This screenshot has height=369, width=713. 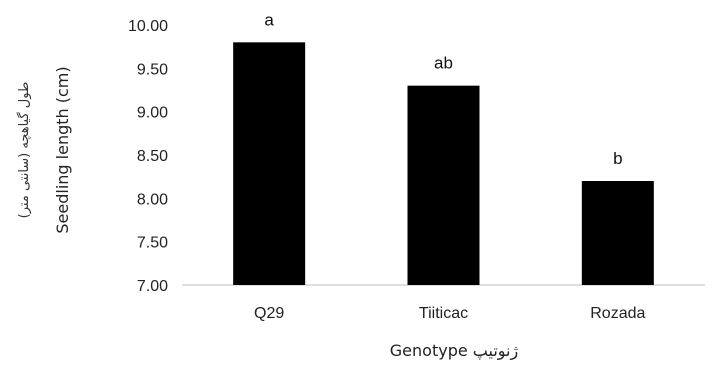 I want to click on x-category-label: Rozada, so click(x=617, y=313).